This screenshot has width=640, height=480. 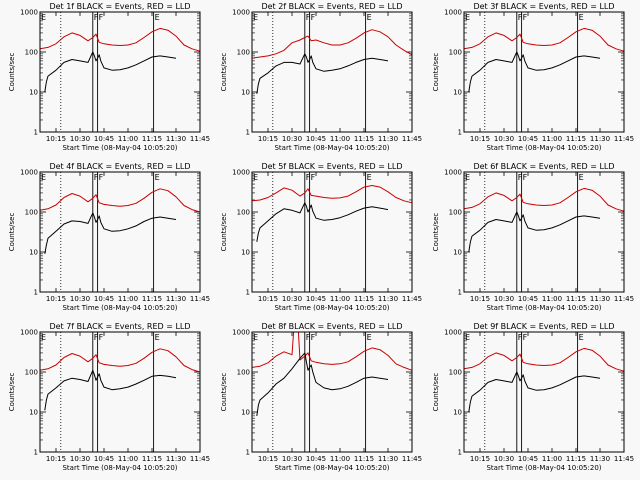 I want to click on panel-title: Det 1f BLACK = Events, RED = LLD, so click(x=119, y=6).